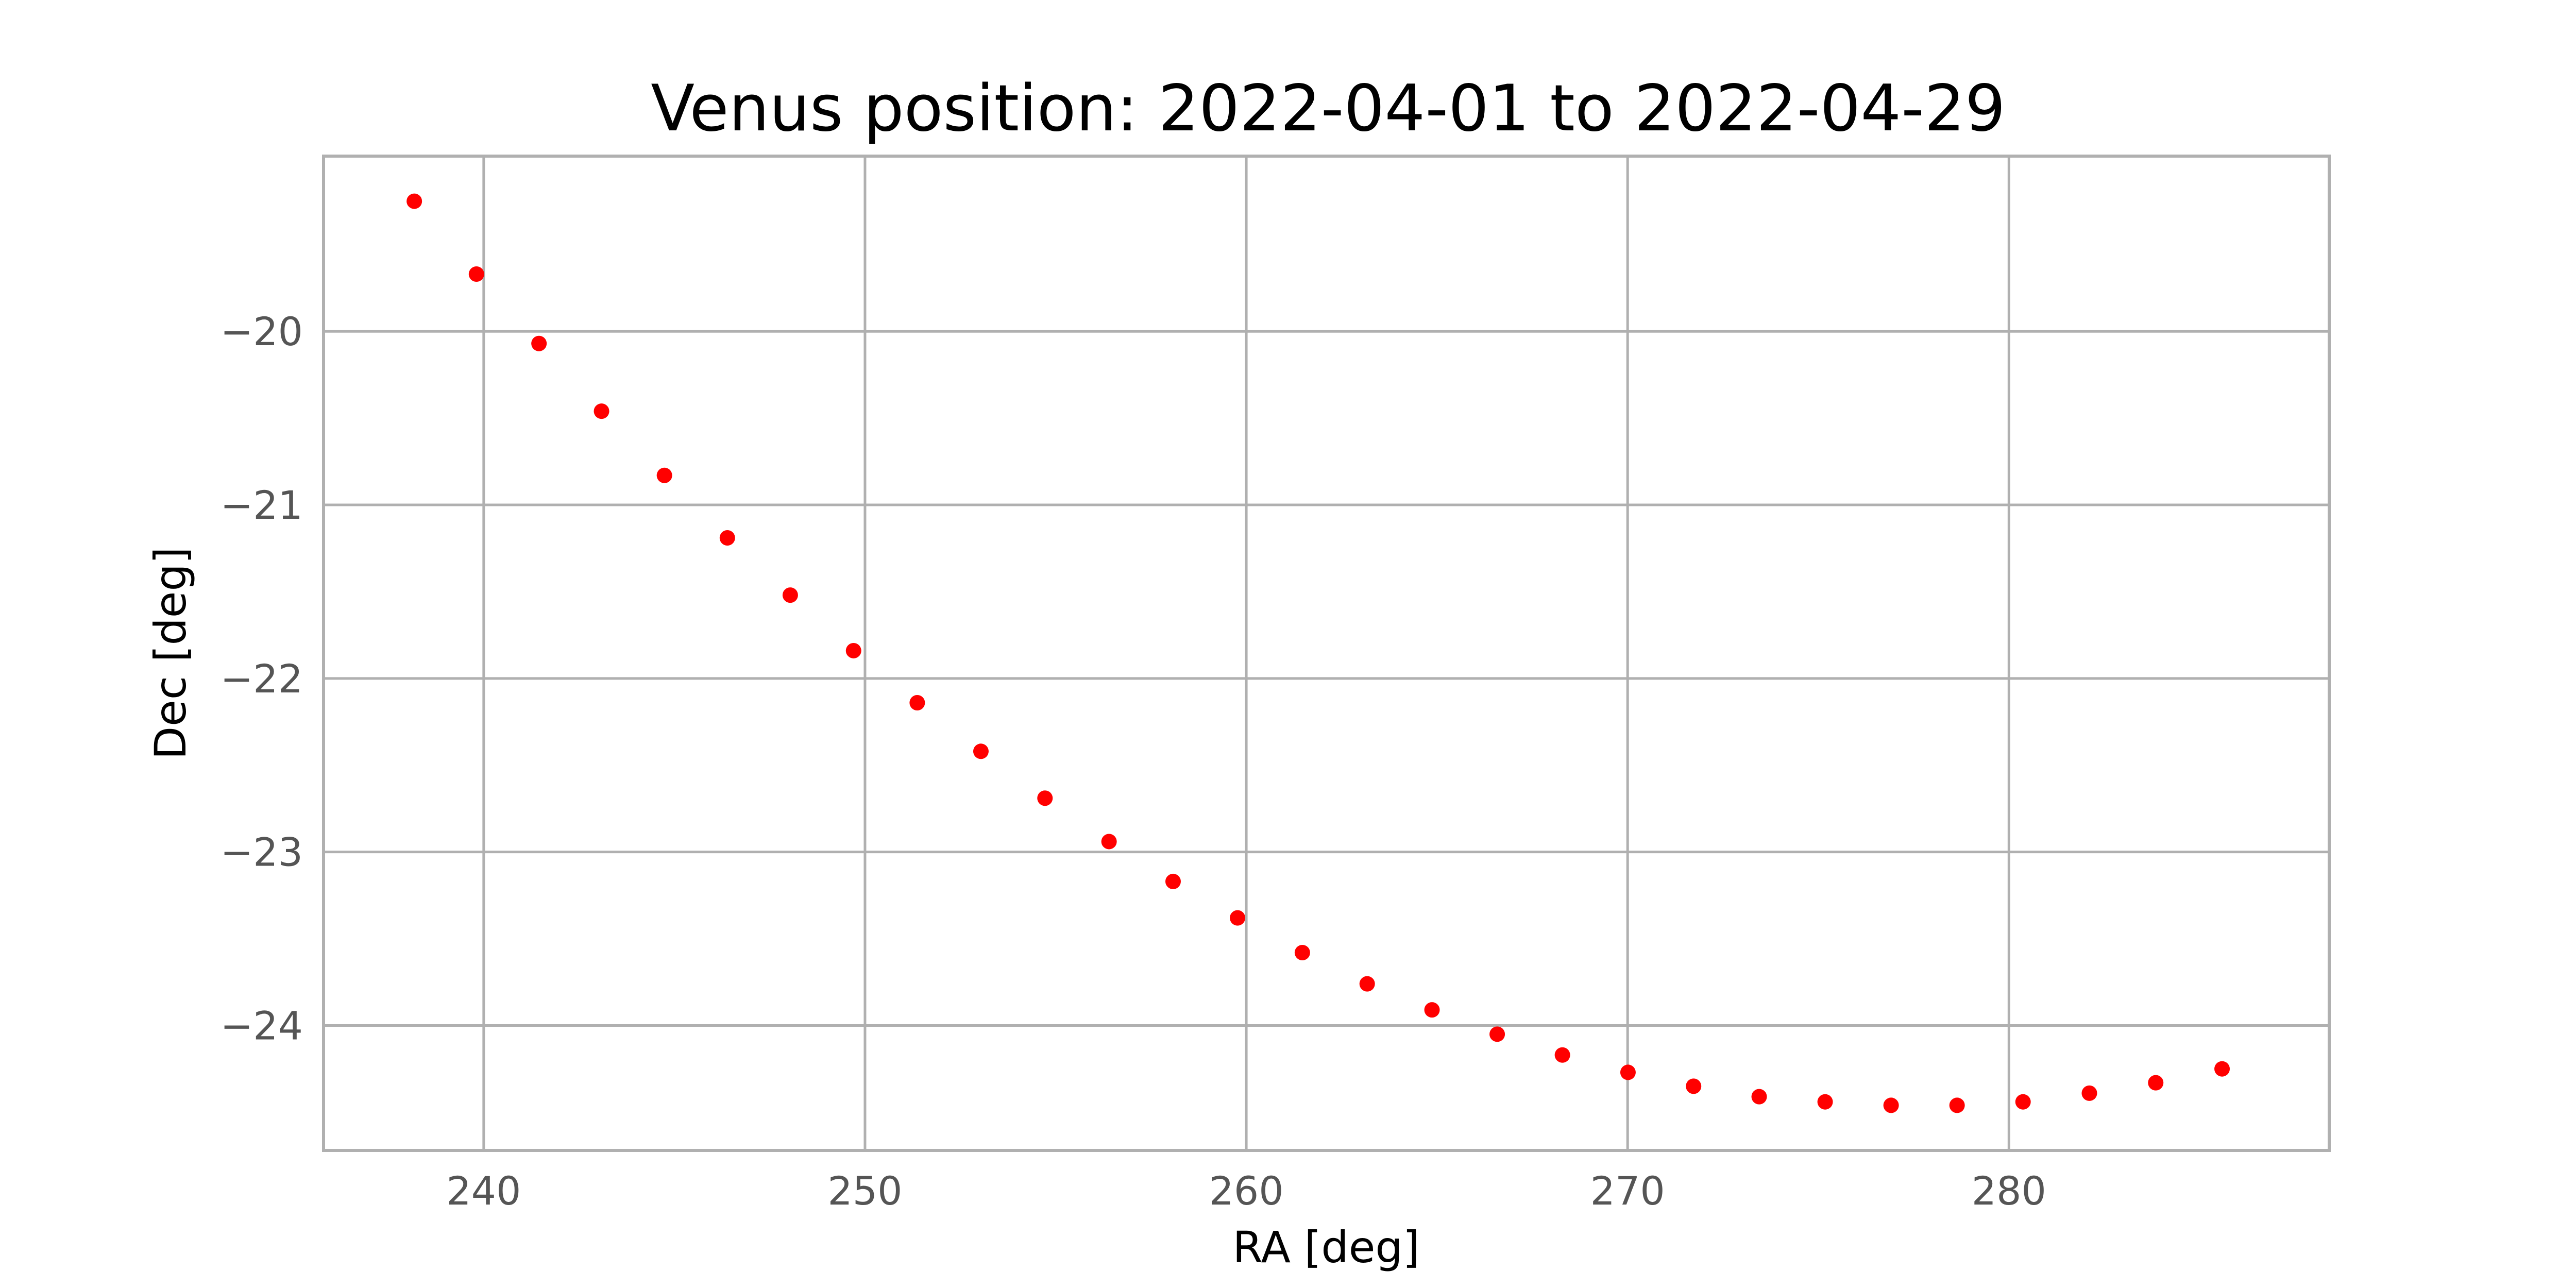  I want to click on x-tick-label: 260, so click(1246, 1191).